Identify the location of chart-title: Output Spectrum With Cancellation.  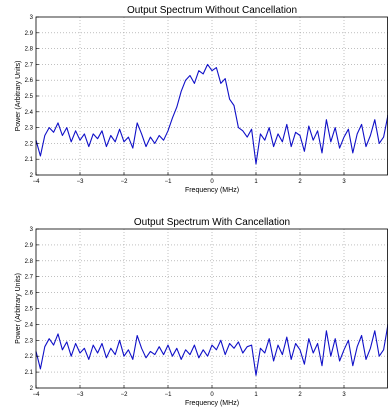
(212, 222).